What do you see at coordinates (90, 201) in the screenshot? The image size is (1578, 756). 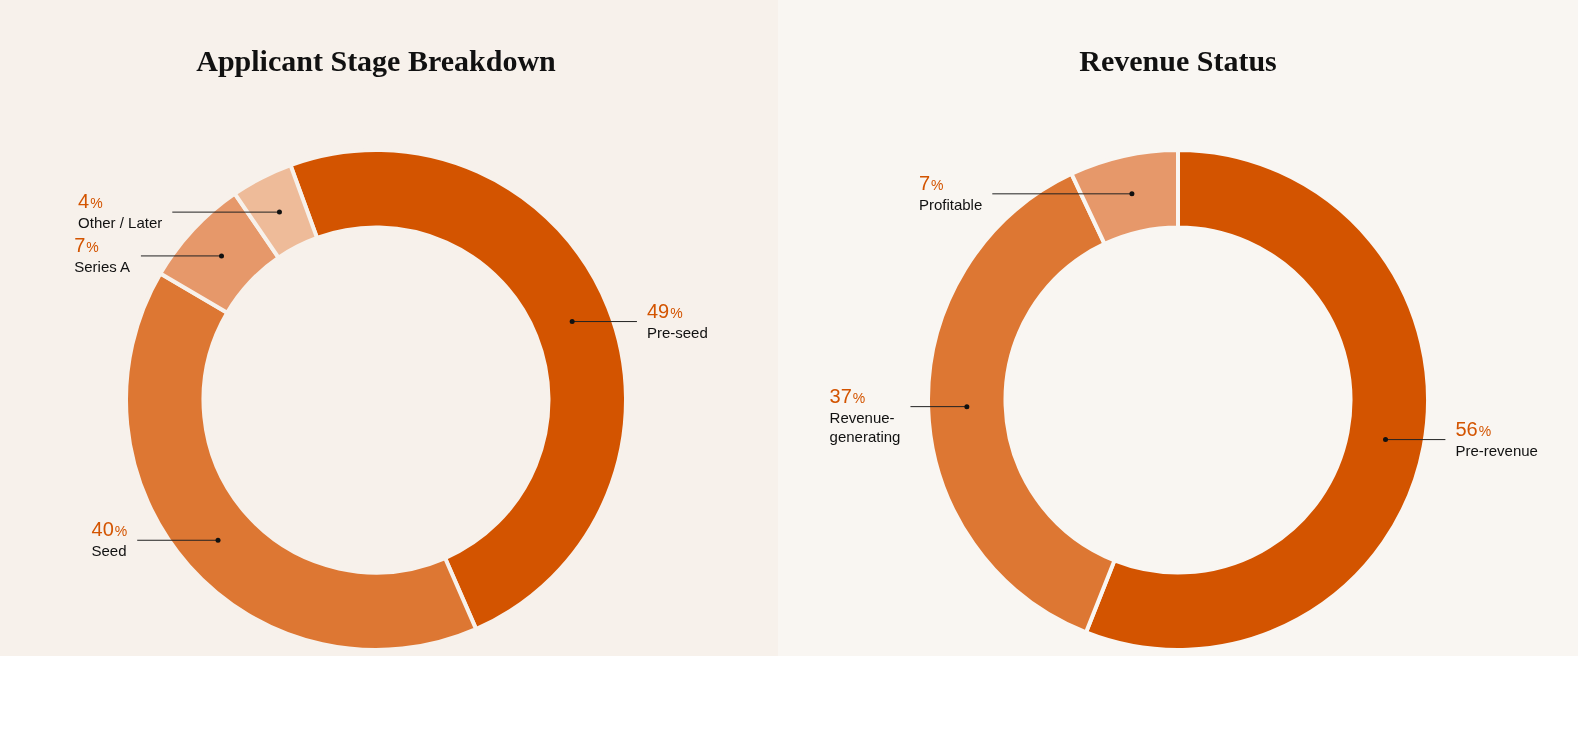 I see `data-label: 4%` at bounding box center [90, 201].